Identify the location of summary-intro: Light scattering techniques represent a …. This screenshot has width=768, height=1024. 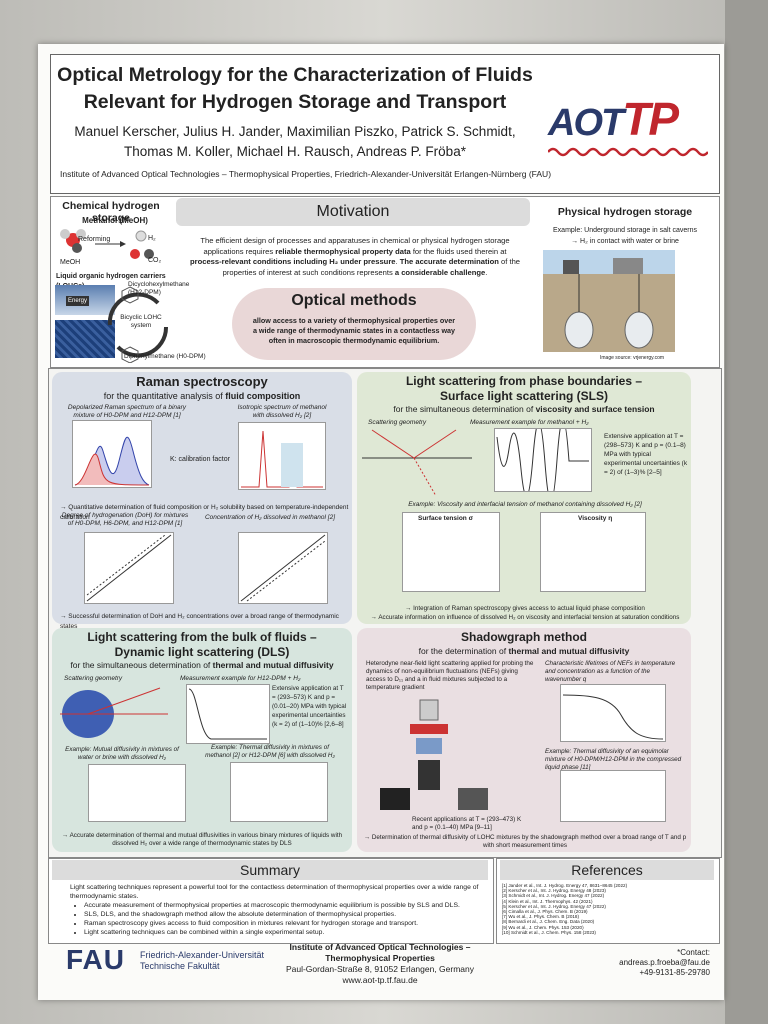
(274, 892).